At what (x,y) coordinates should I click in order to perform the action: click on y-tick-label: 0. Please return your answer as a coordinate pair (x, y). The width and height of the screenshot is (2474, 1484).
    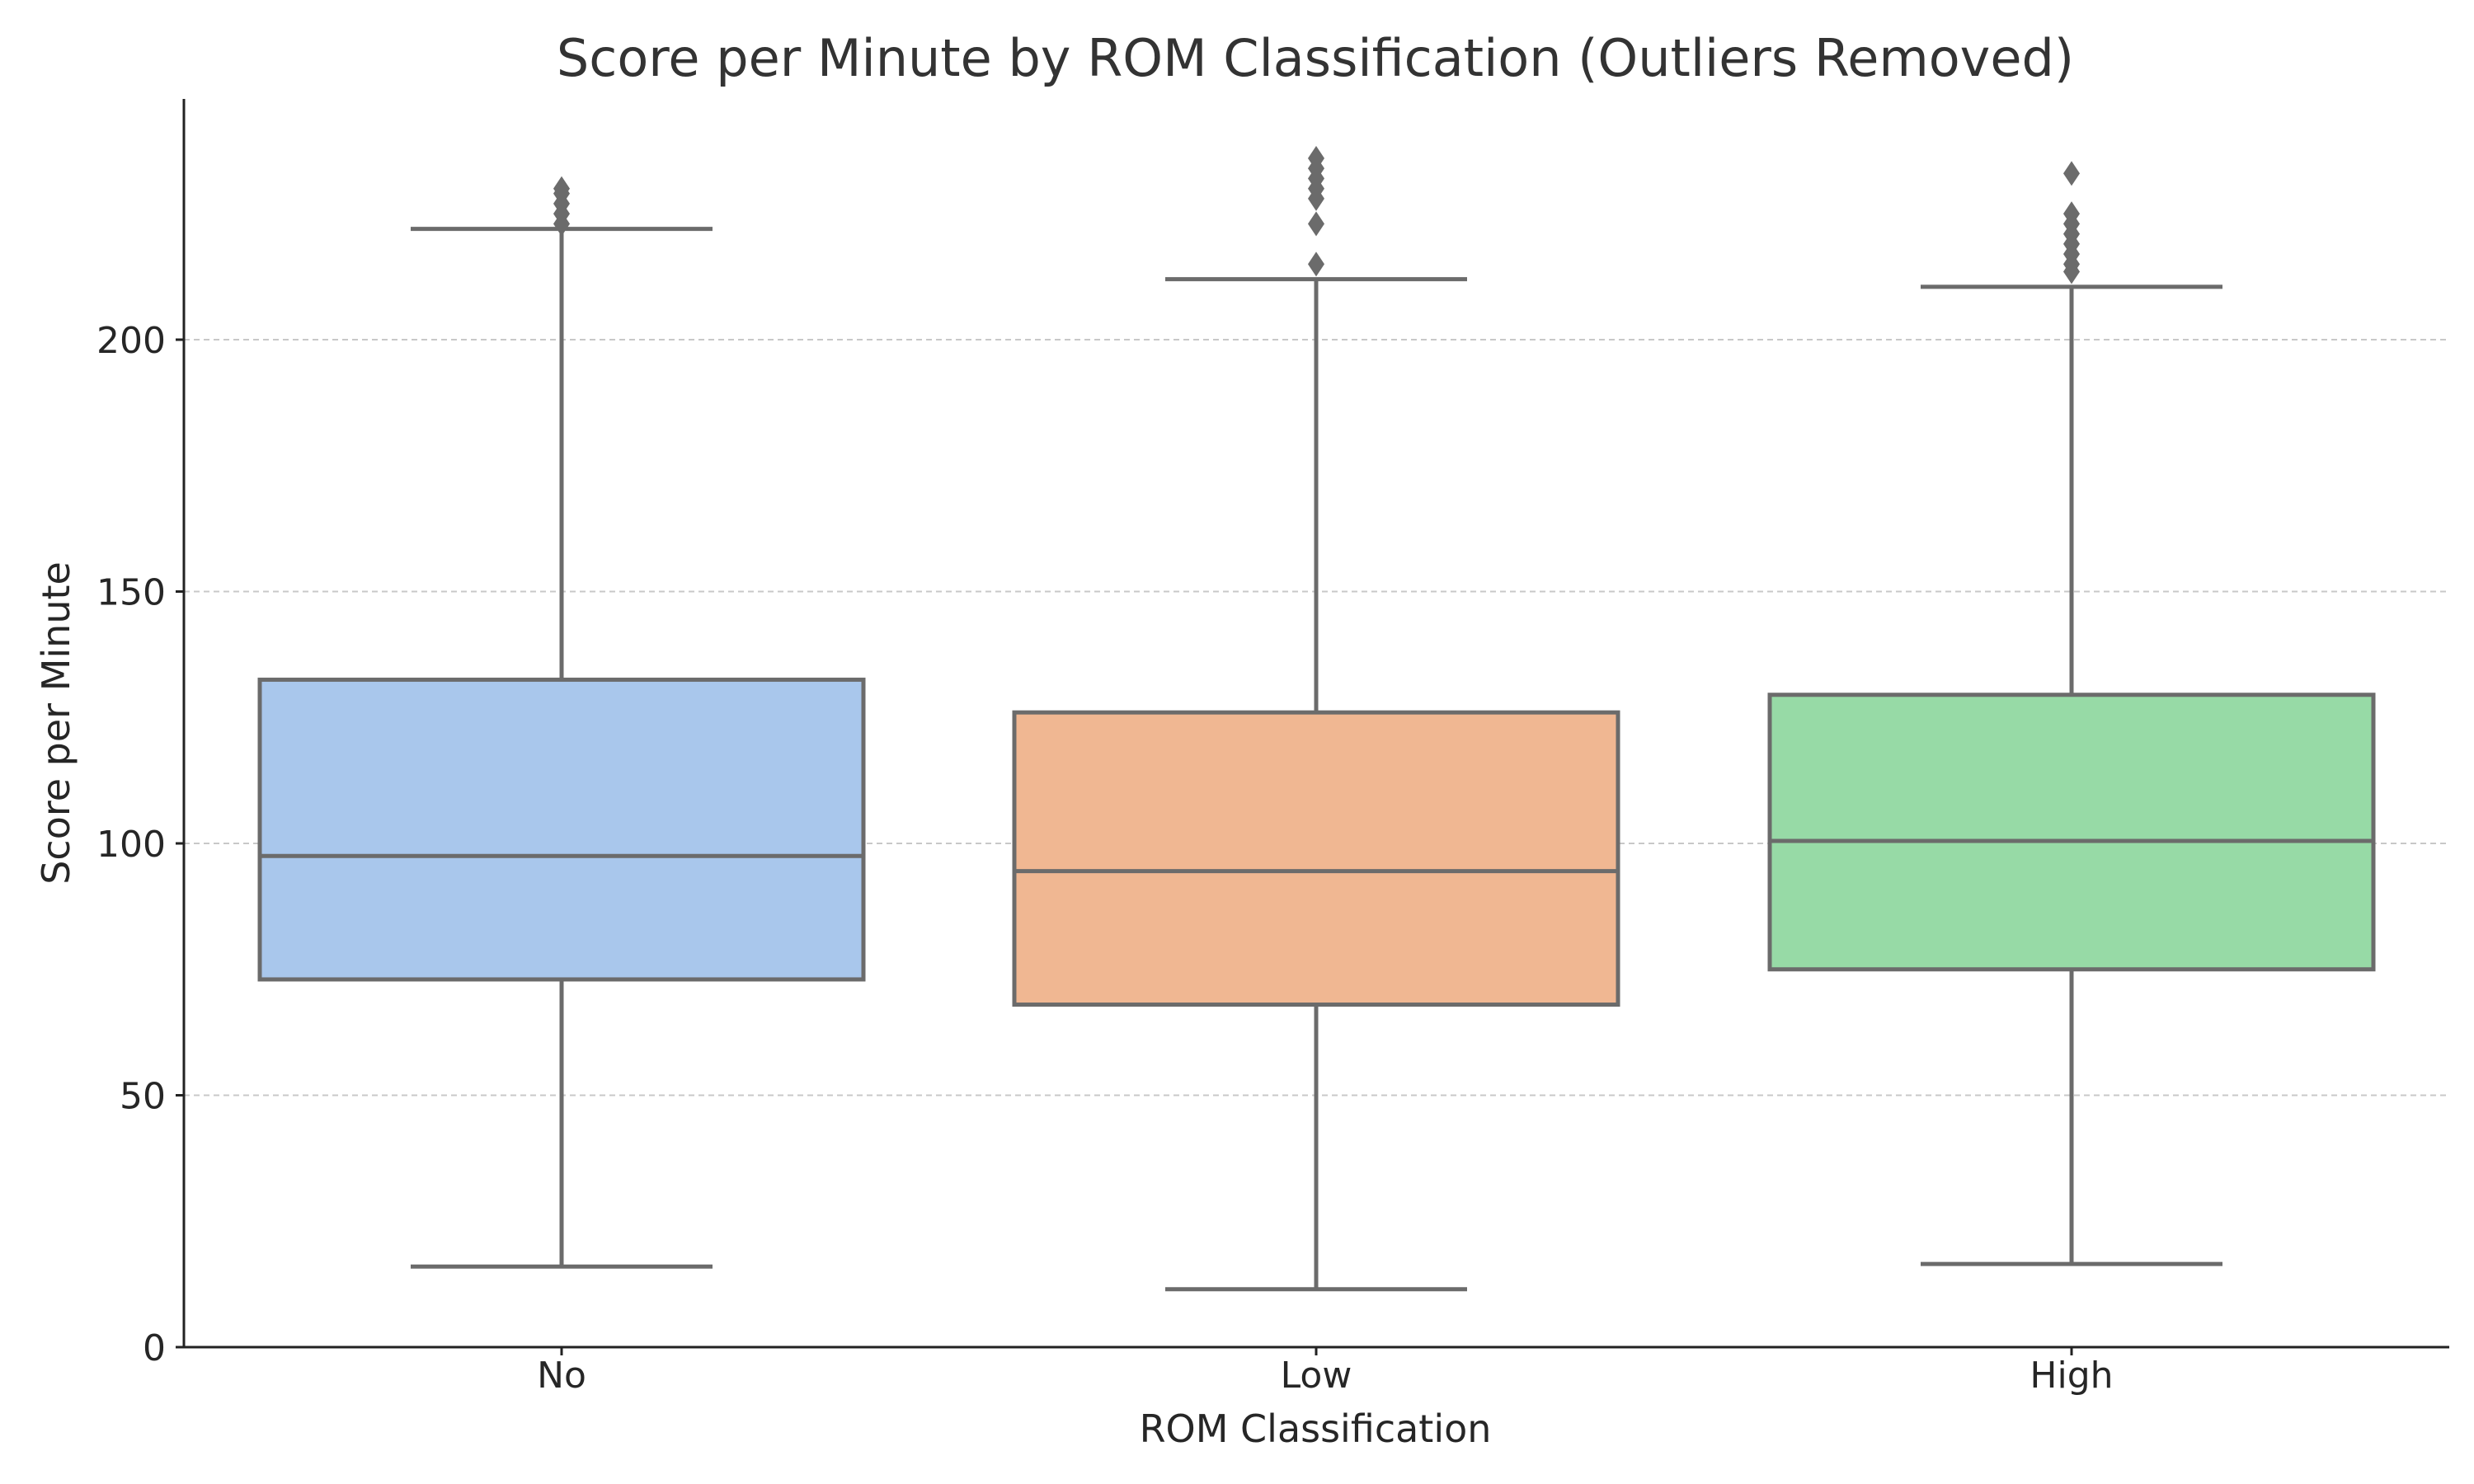
    Looking at the image, I should click on (154, 1348).